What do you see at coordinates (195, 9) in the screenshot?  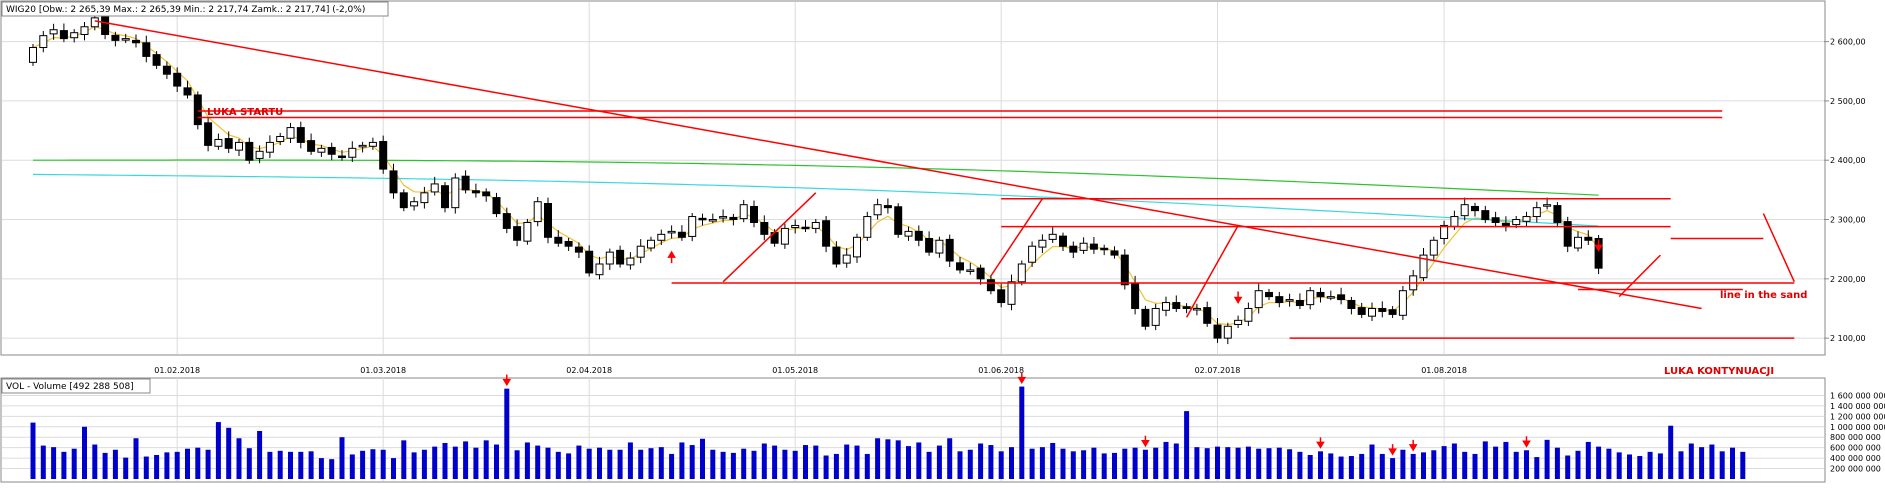 I see `price-title-box` at bounding box center [195, 9].